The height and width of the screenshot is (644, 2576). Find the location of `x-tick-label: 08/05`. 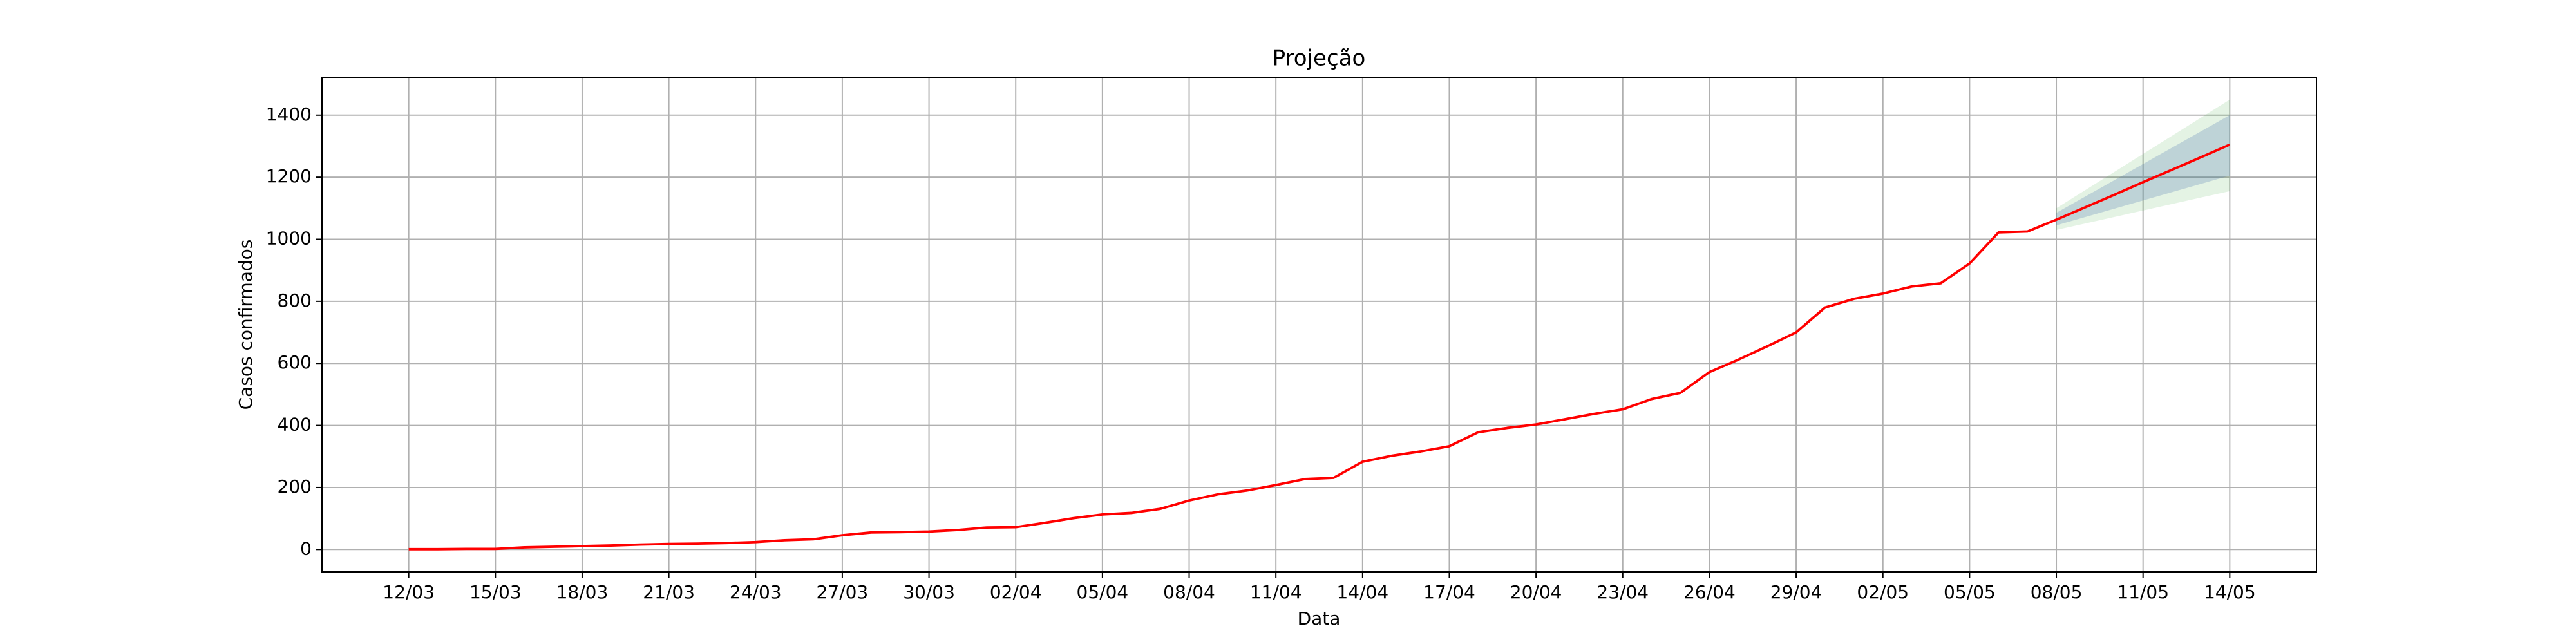

x-tick-label: 08/05 is located at coordinates (2057, 592).